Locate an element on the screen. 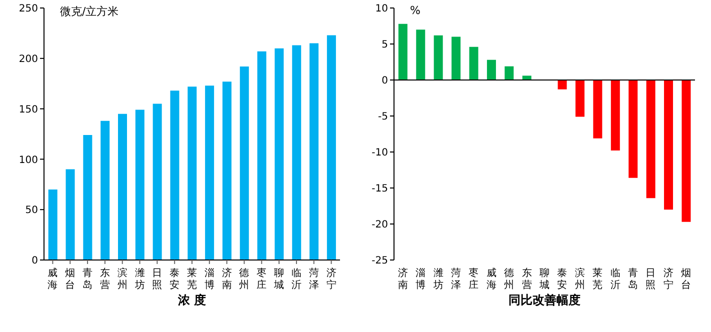  y-tick-label: 50 is located at coordinates (31, 210).